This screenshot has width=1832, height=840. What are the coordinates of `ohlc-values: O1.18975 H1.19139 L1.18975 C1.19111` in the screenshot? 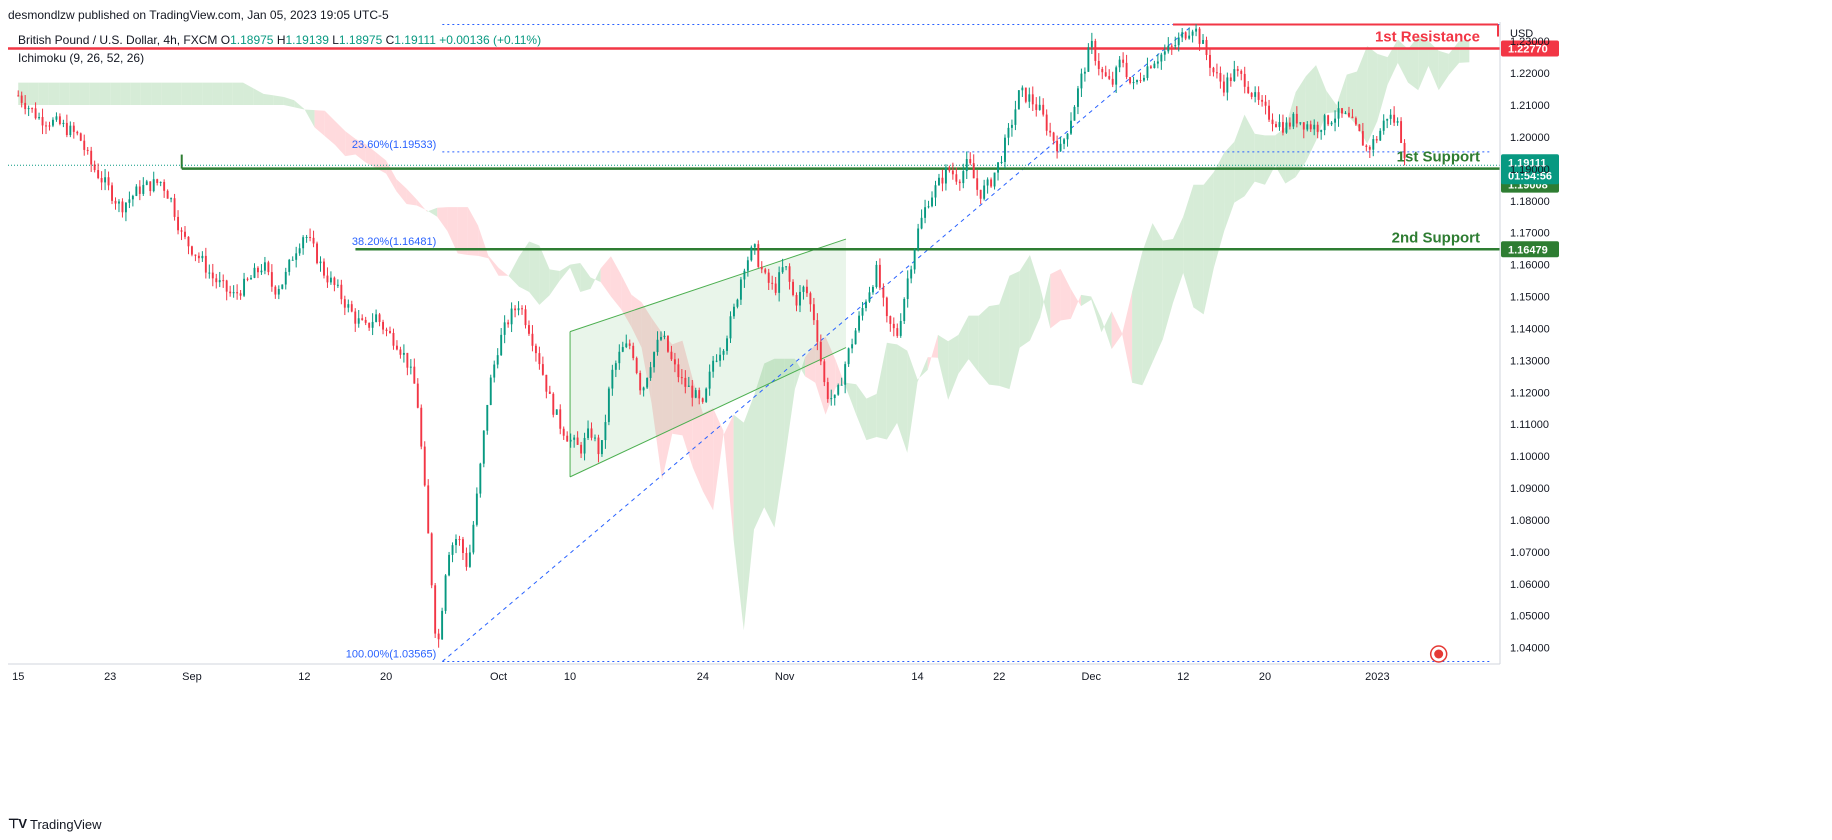 It's located at (330, 40).